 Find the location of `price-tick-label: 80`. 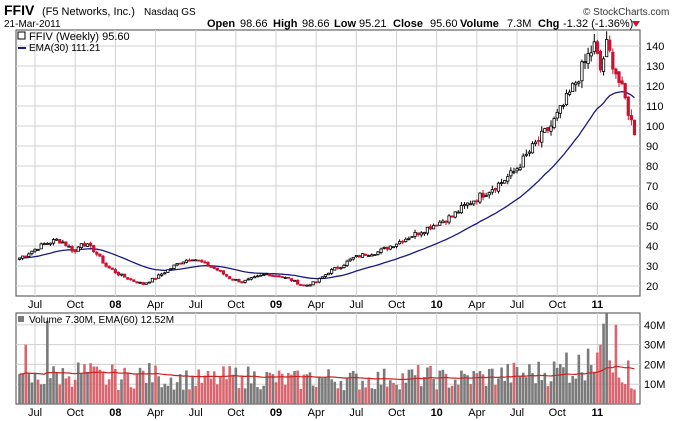

price-tick-label: 80 is located at coordinates (652, 167).